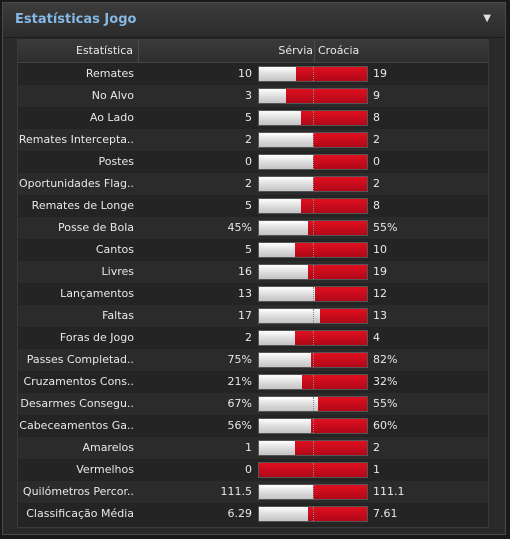 This screenshot has height=539, width=510. What do you see at coordinates (82, 205) in the screenshot?
I see `stat-label: Remates de Longe` at bounding box center [82, 205].